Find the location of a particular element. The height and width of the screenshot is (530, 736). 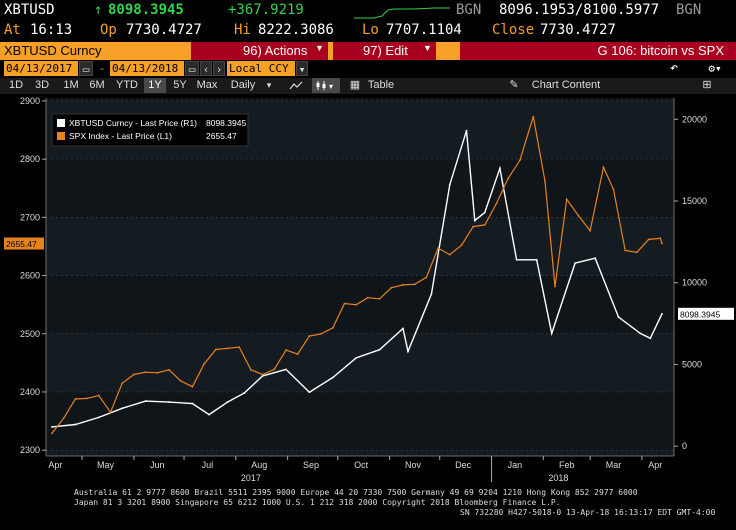

x-axis-month-label: Jul is located at coordinates (208, 465).